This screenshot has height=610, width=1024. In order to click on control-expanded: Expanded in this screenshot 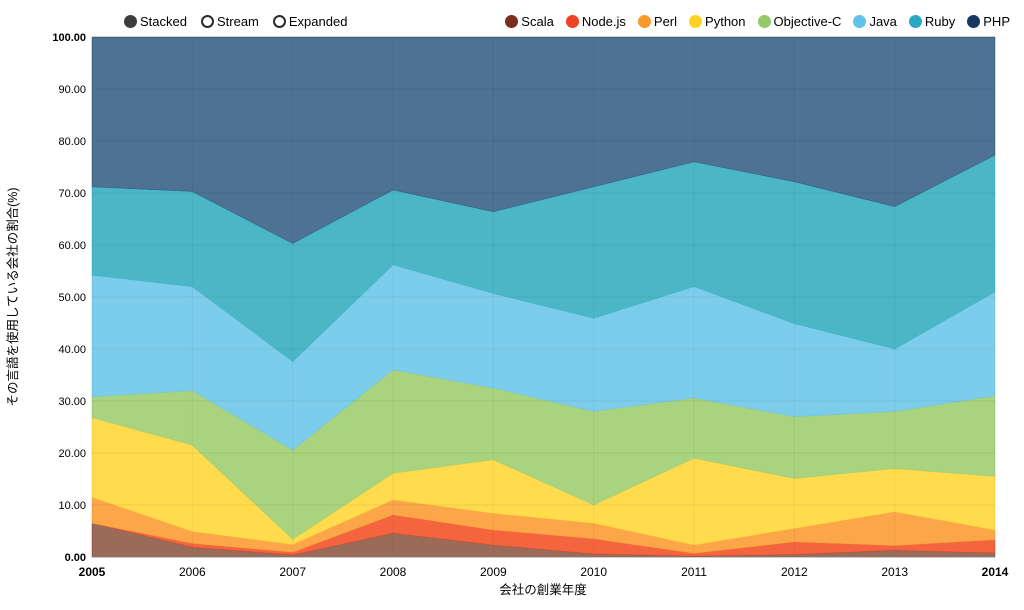, I will do `click(310, 21)`.